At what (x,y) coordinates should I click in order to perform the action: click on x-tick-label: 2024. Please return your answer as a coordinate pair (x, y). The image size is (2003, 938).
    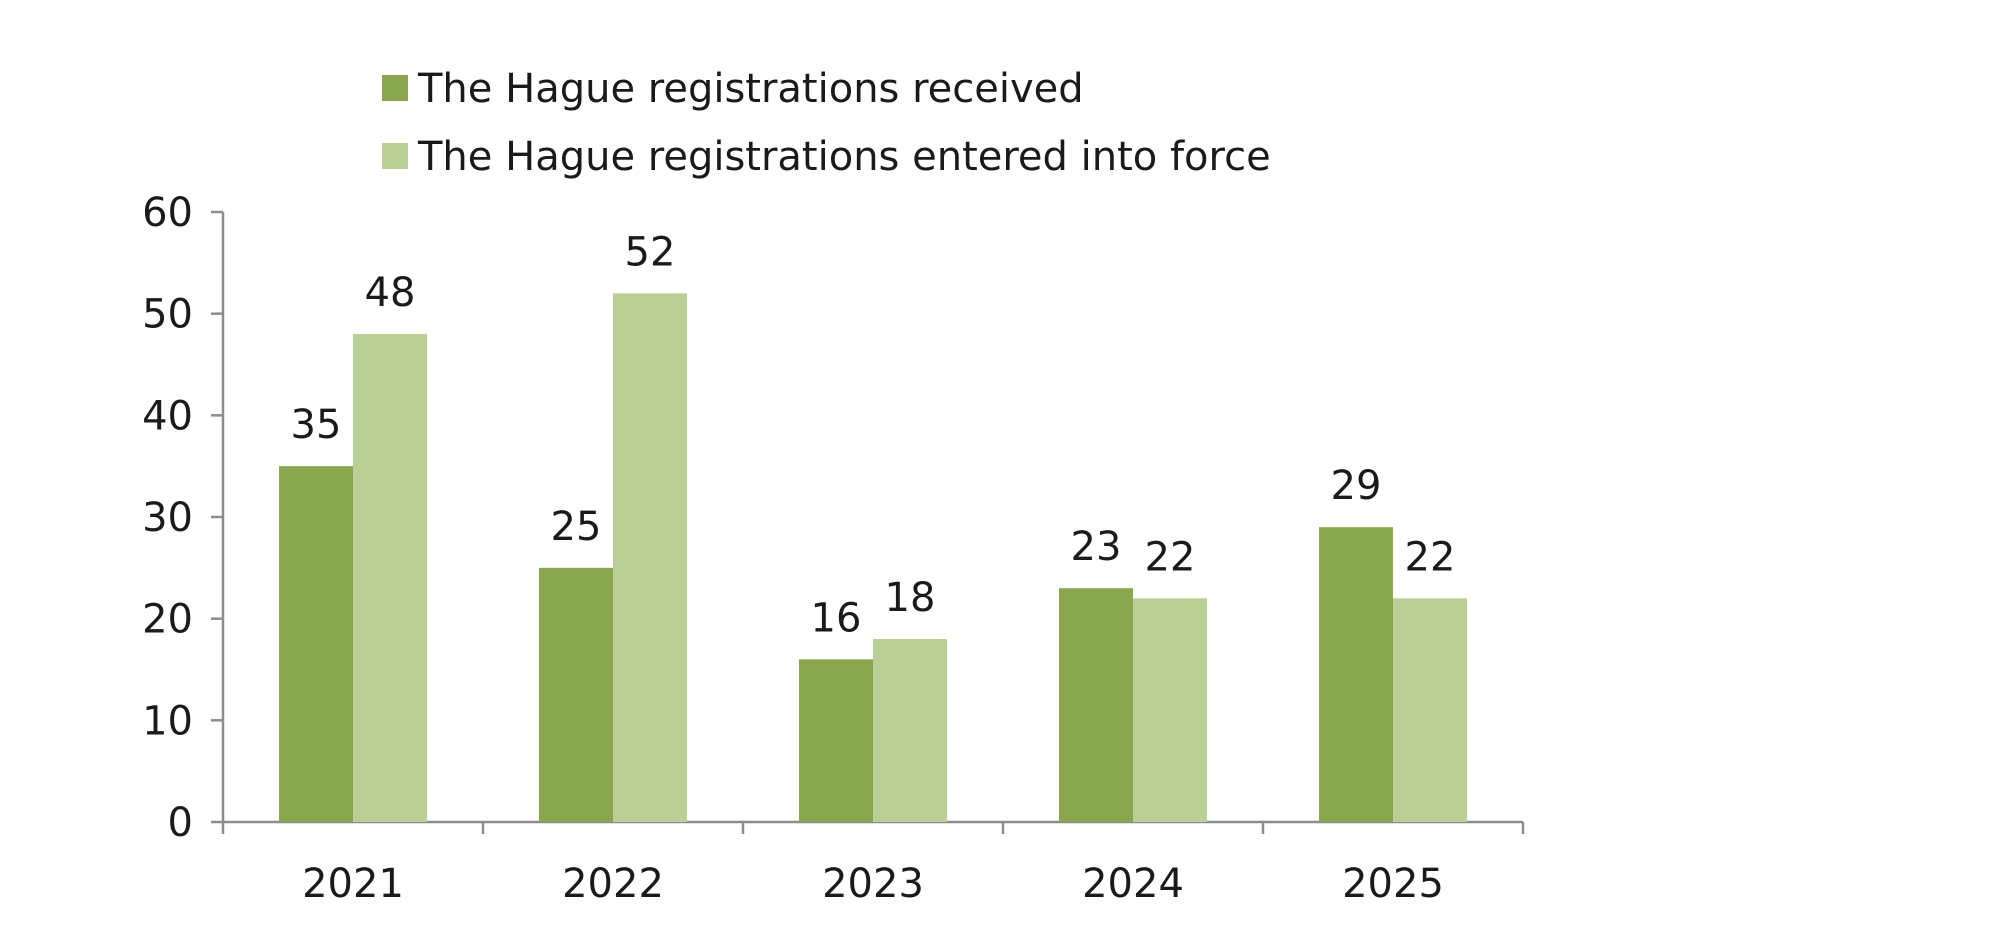
    Looking at the image, I should click on (1133, 884).